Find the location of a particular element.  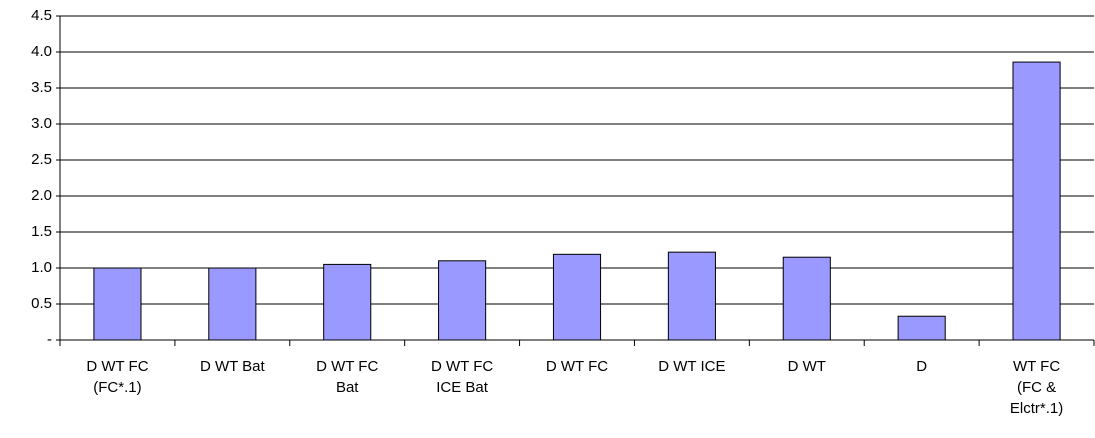

y-tick-label: 1.0 is located at coordinates (41, 267).